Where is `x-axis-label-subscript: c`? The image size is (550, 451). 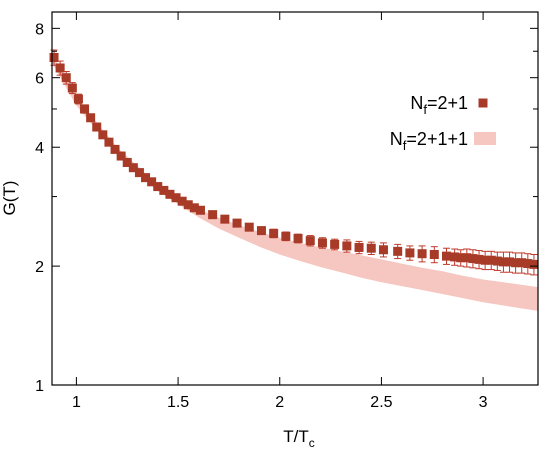
x-axis-label-subscript: c is located at coordinates (312, 443).